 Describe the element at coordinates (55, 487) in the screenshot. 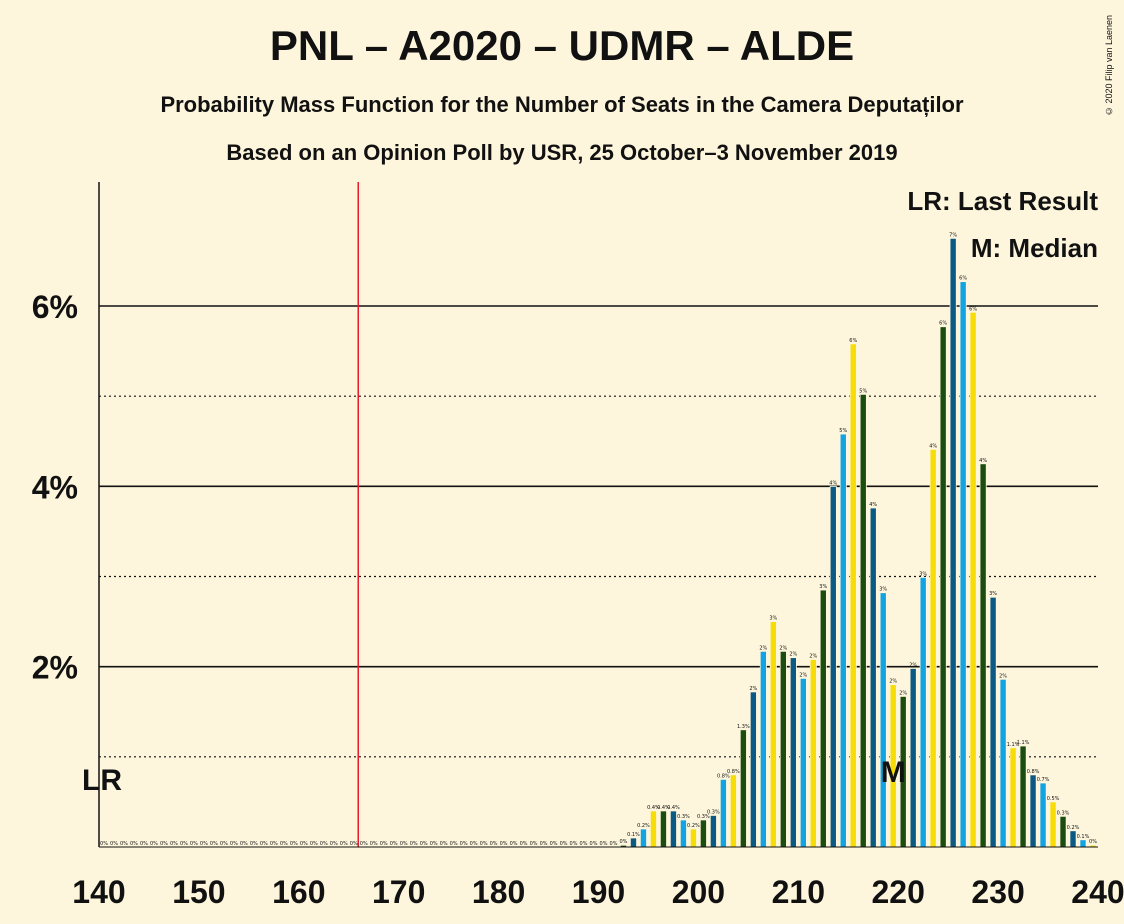

I see `y-axis-ticks: 2% 4% 6%` at that location.